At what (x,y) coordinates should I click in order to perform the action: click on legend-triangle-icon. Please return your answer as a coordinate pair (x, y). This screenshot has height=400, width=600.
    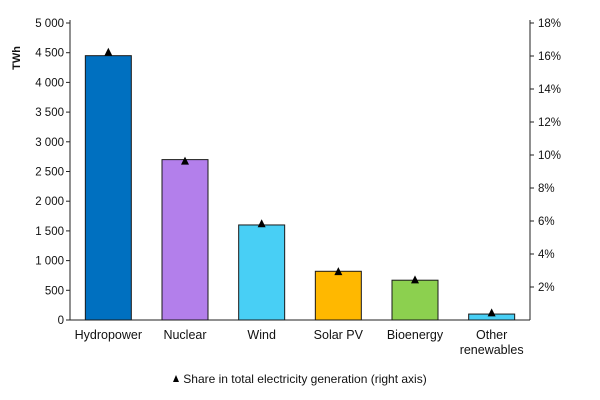
    Looking at the image, I should click on (176, 378).